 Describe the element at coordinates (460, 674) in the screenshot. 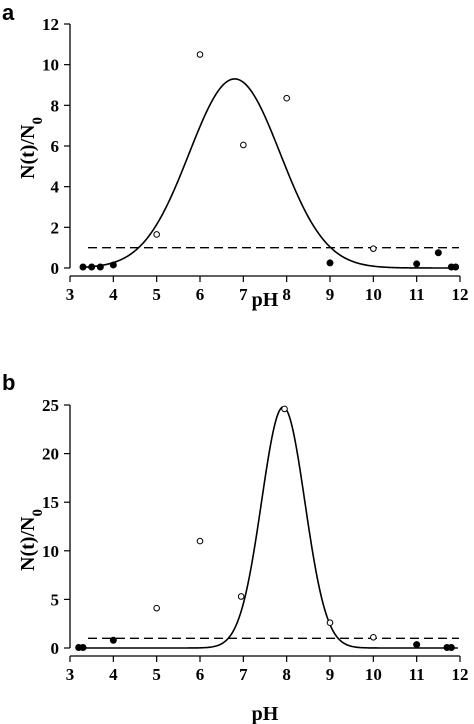

I see `x-tick-label-b: 12` at that location.